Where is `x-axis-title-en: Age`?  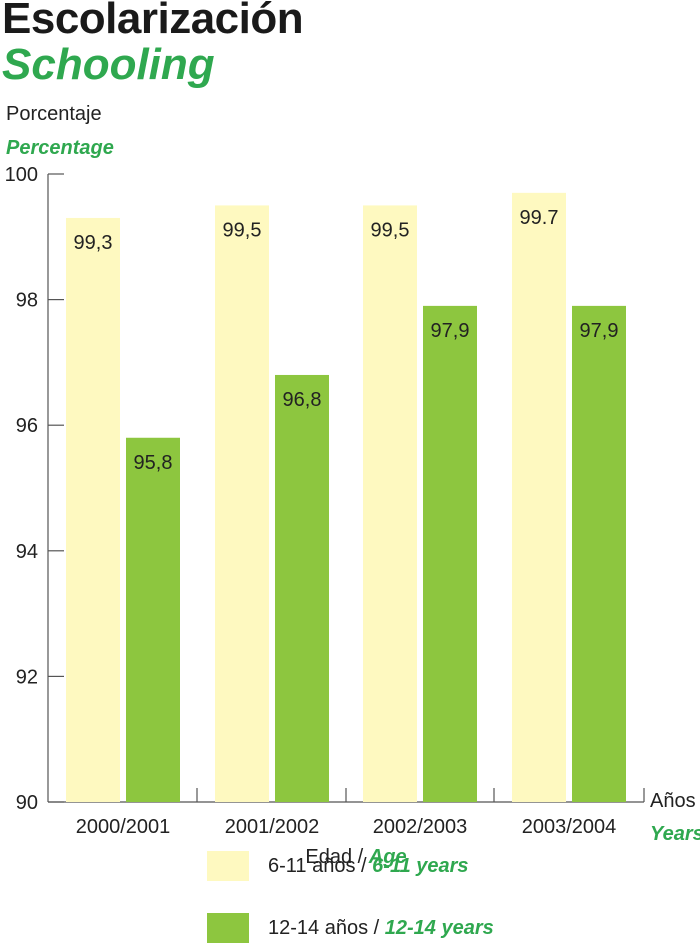 x-axis-title-en: Age is located at coordinates (387, 857).